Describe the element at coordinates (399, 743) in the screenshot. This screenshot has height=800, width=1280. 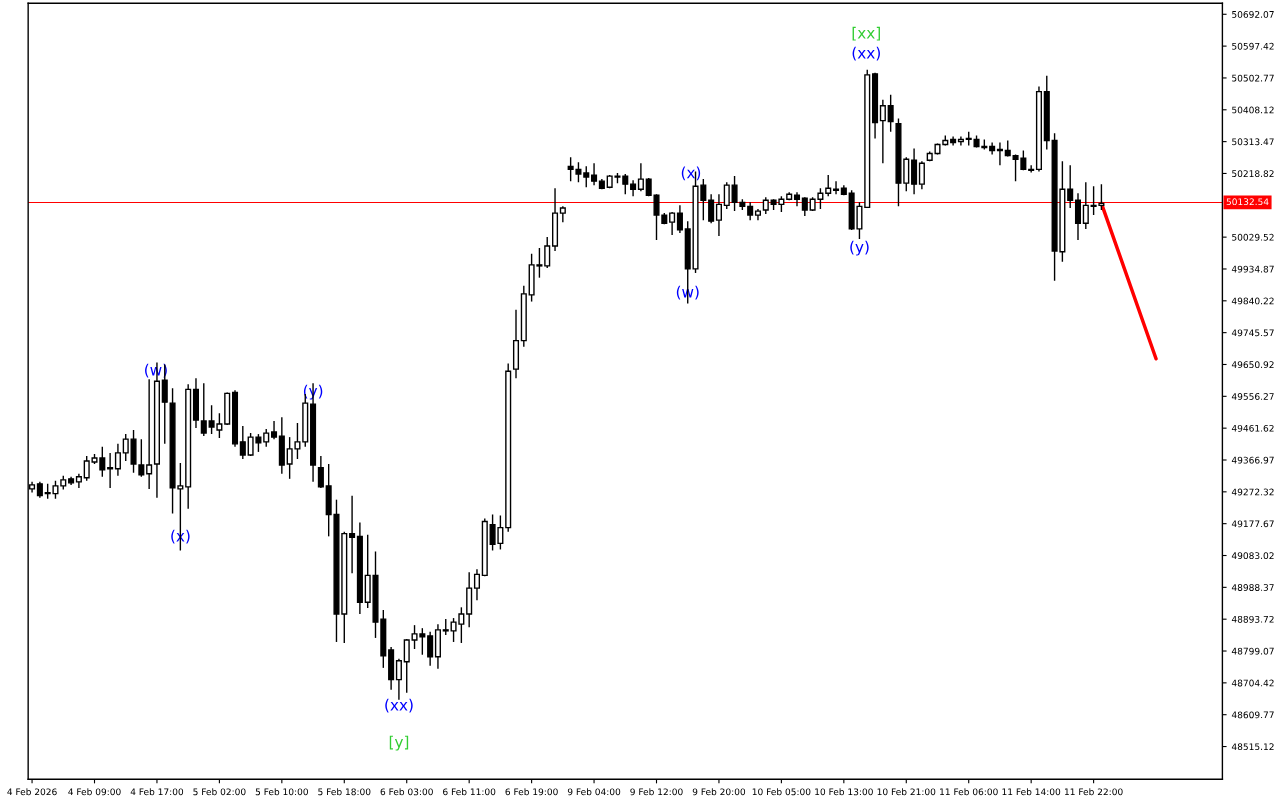
I see `annotation: [y]` at that location.